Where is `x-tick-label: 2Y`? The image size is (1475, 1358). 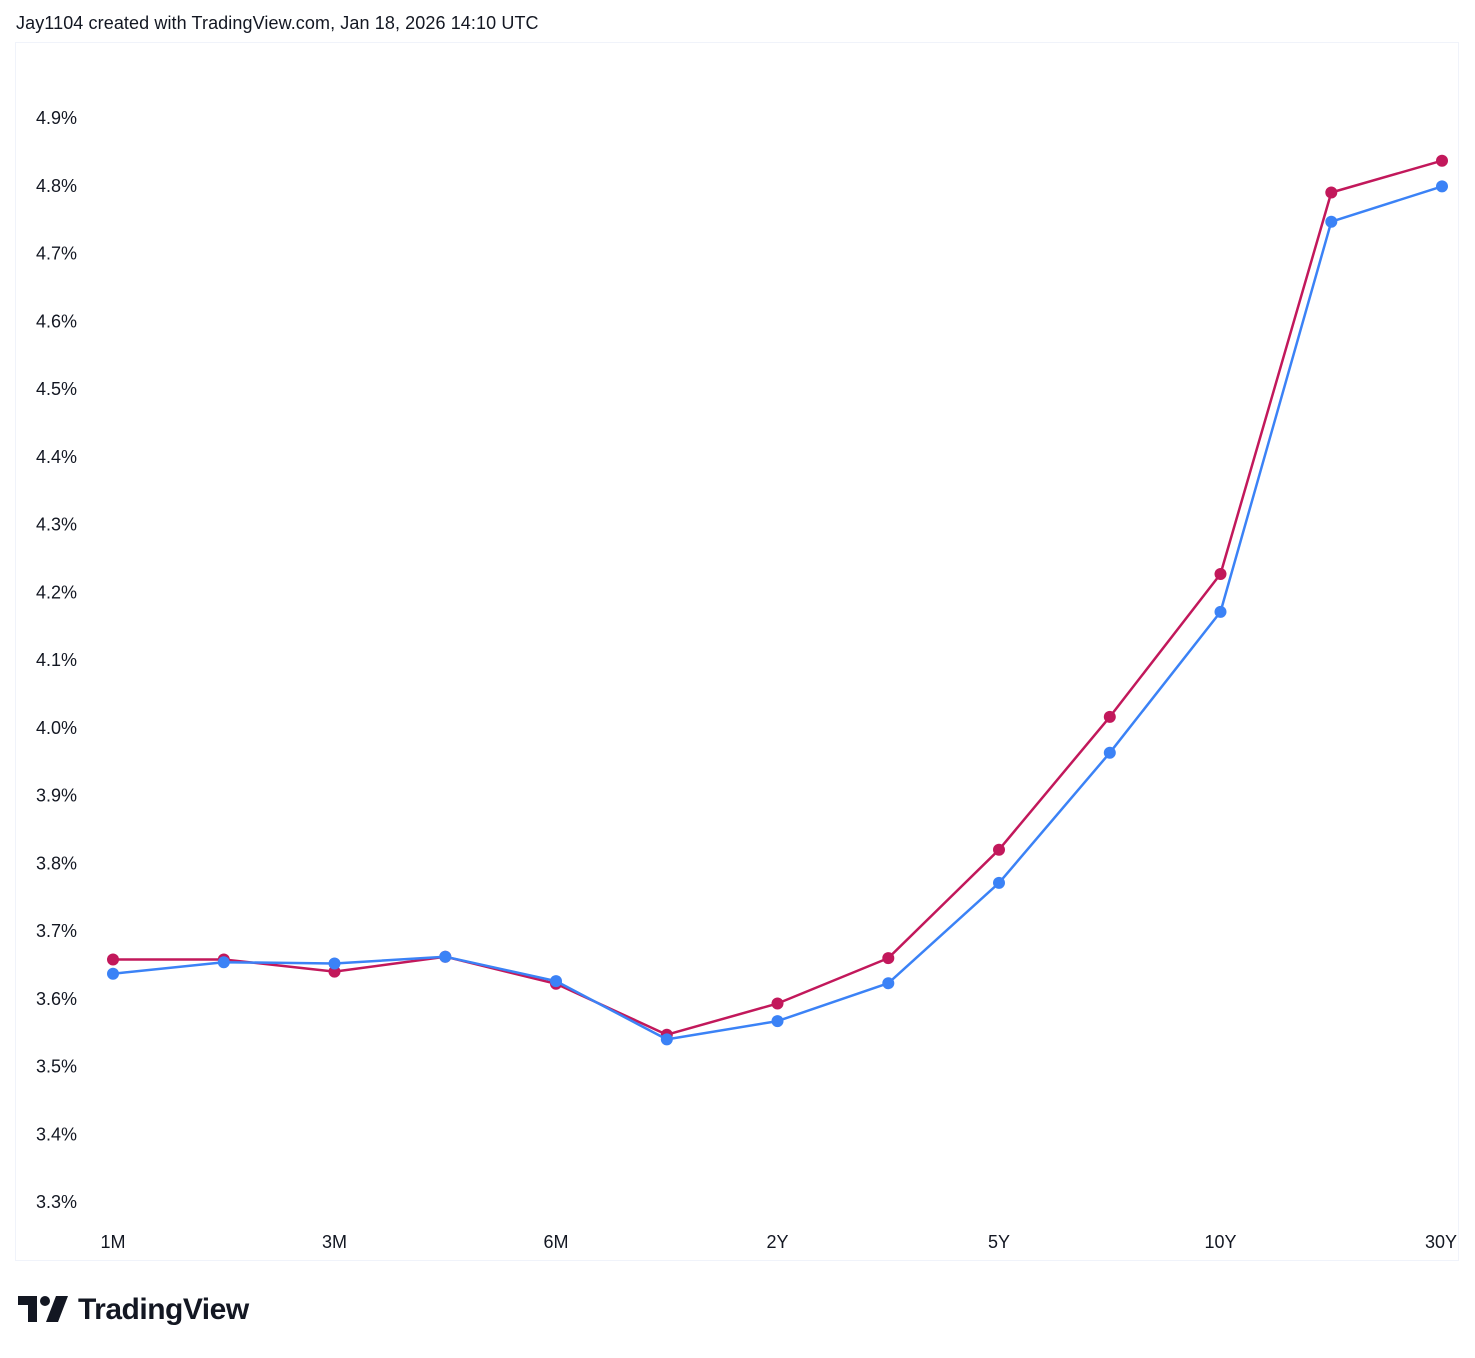 x-tick-label: 2Y is located at coordinates (777, 1242).